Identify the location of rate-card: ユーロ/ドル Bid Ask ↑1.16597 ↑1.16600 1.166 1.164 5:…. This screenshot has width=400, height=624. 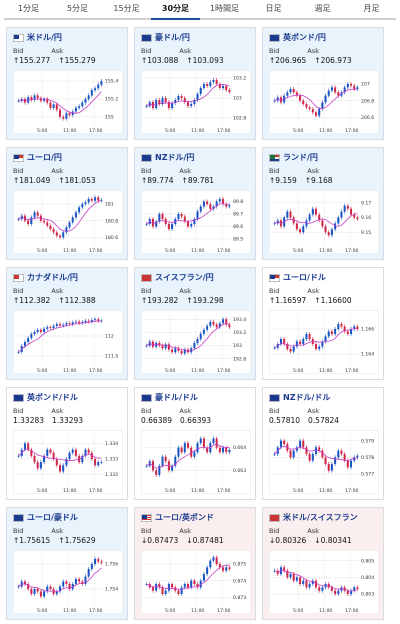
(323, 323).